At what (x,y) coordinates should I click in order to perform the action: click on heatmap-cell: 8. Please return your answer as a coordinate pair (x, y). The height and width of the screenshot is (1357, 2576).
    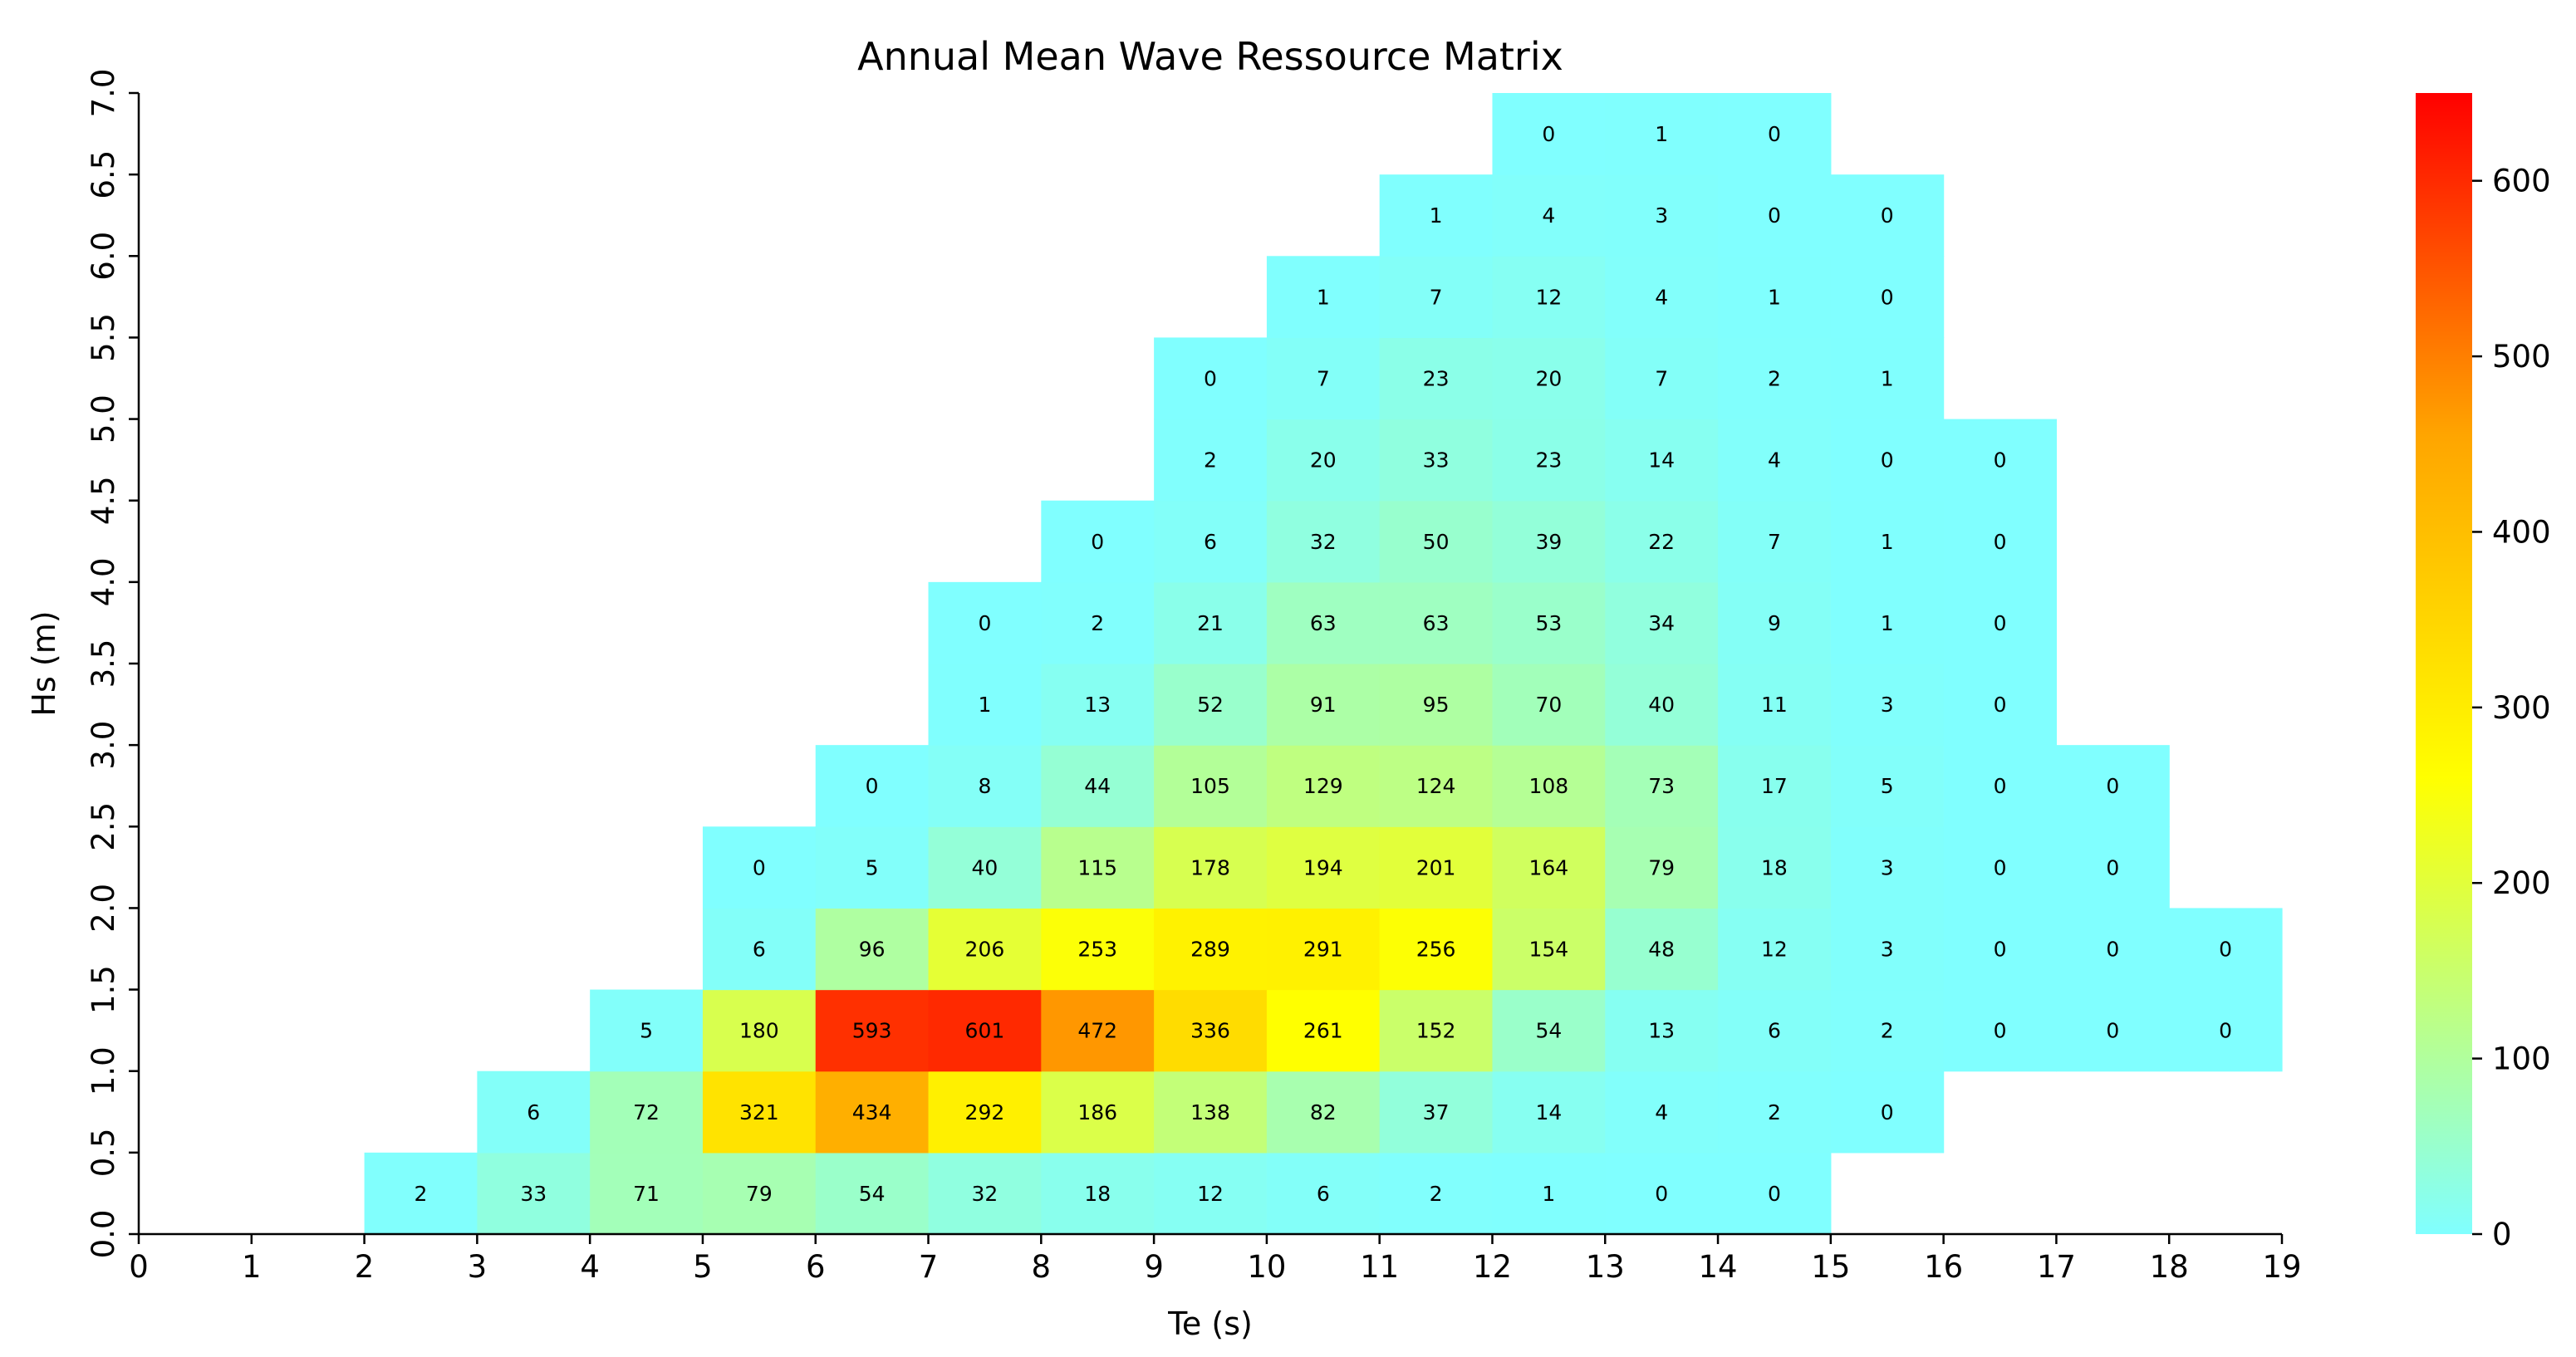
    Looking at the image, I should click on (985, 786).